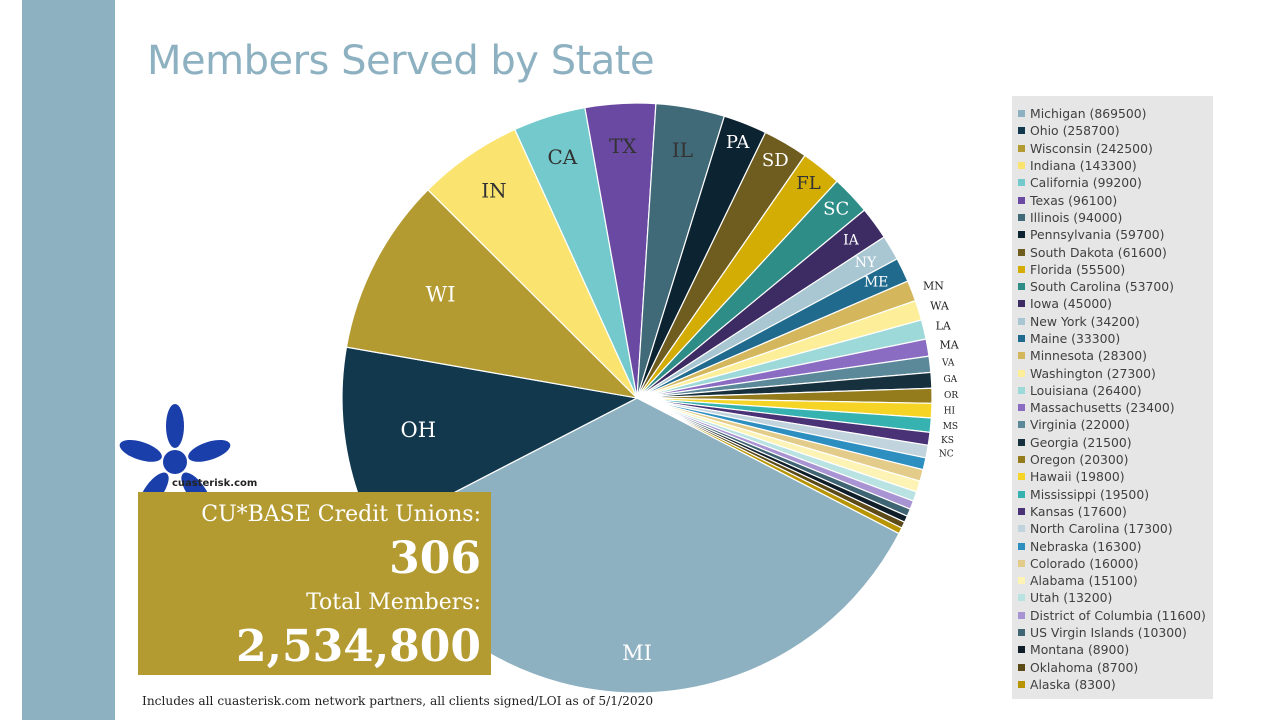  I want to click on legend-label: New York (34200), so click(1085, 321).